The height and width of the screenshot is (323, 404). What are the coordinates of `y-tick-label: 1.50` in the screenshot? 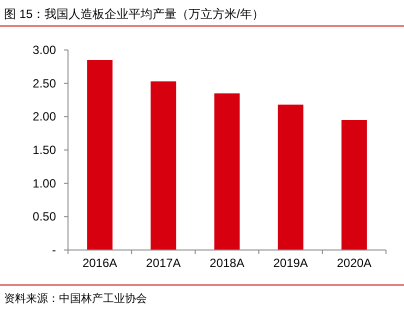 It's located at (44, 150).